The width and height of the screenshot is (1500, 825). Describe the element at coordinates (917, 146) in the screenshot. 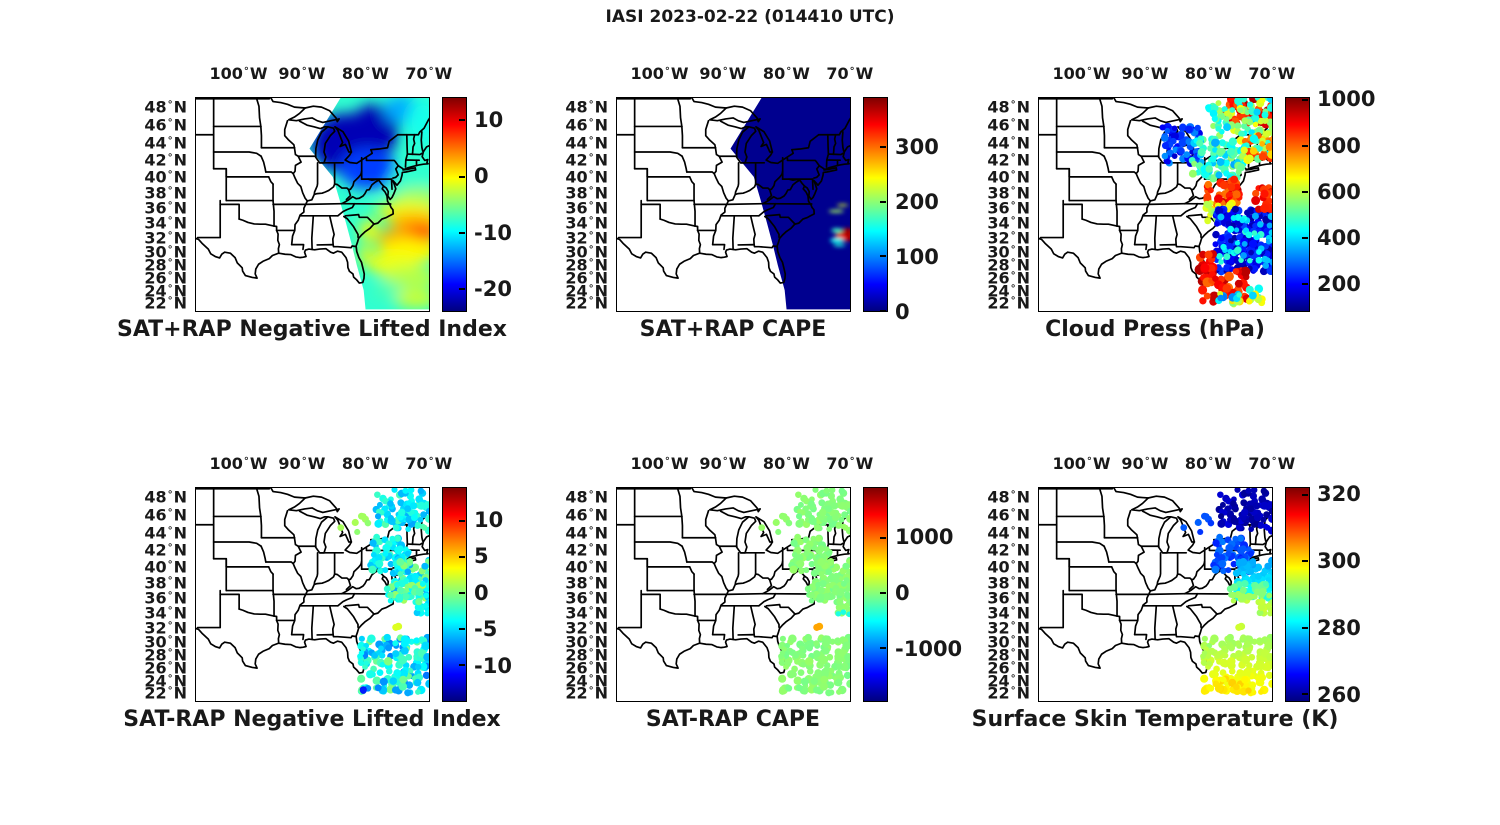

I see `colorbar-tick-label: 300` at that location.